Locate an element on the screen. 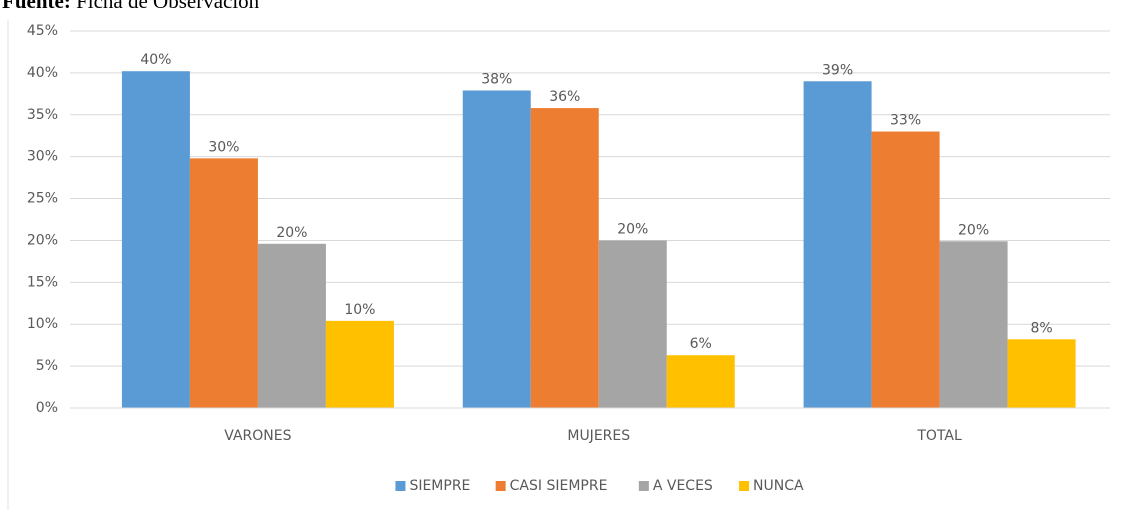  legend-label: CASI SIEMPRE is located at coordinates (559, 486).